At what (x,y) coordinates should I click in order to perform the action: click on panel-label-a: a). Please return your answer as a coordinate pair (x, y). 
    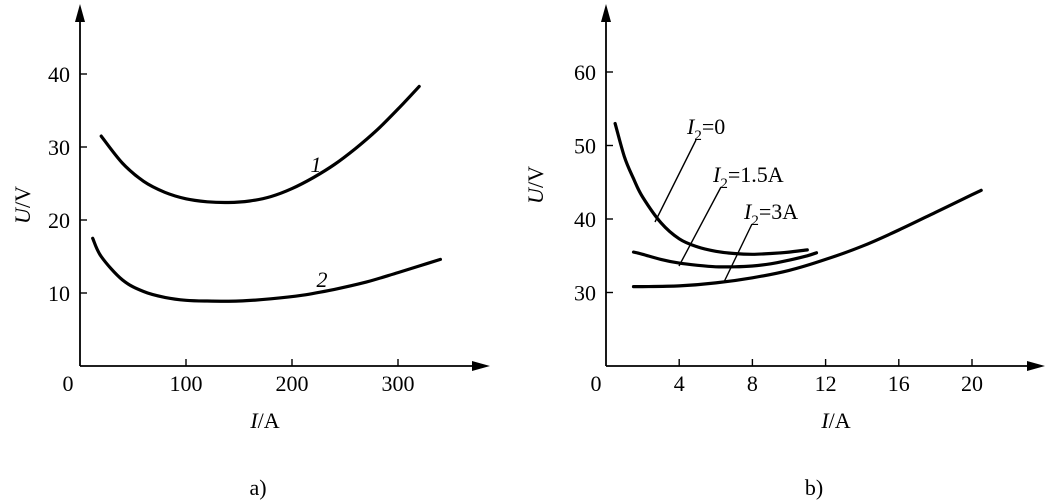
    Looking at the image, I should click on (257, 487).